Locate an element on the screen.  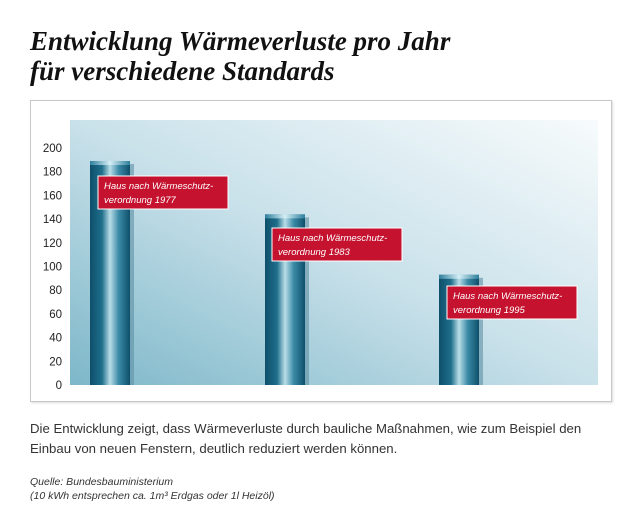
y-tick-label: 180 is located at coordinates (52, 173).